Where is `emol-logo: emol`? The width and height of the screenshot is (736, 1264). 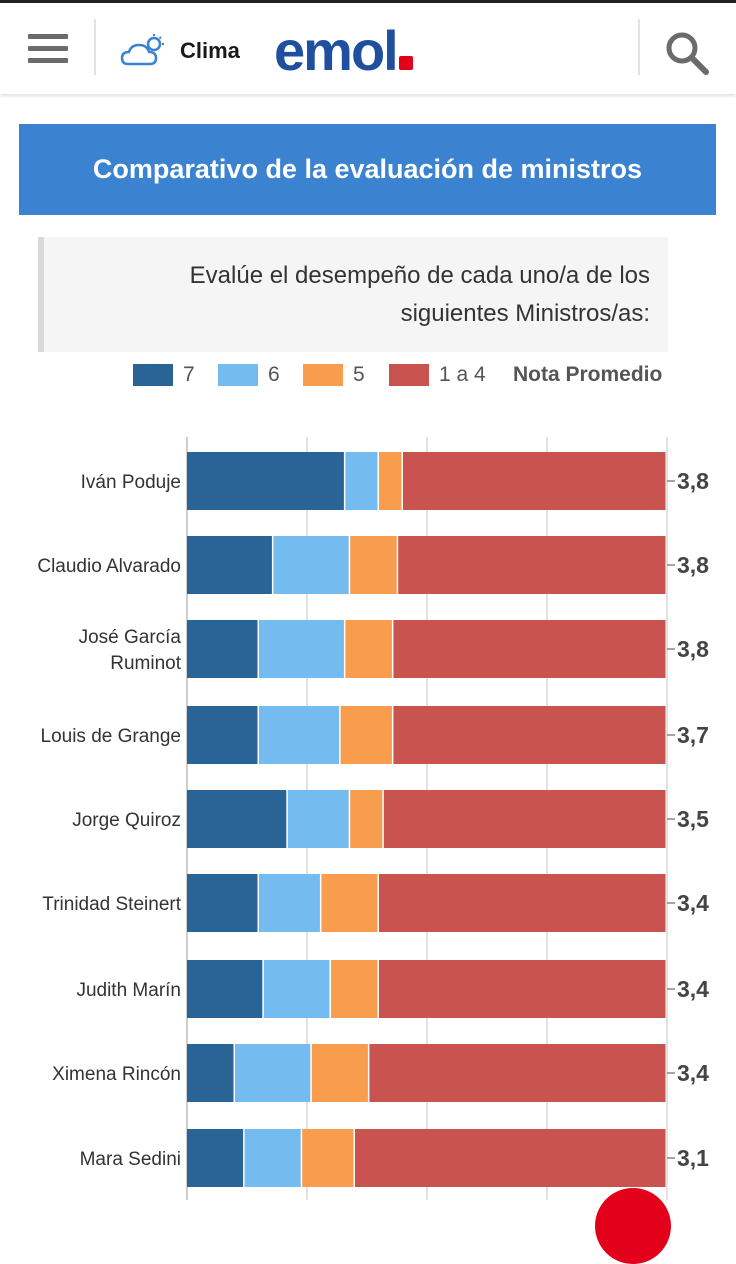 emol-logo: emol is located at coordinates (343, 51).